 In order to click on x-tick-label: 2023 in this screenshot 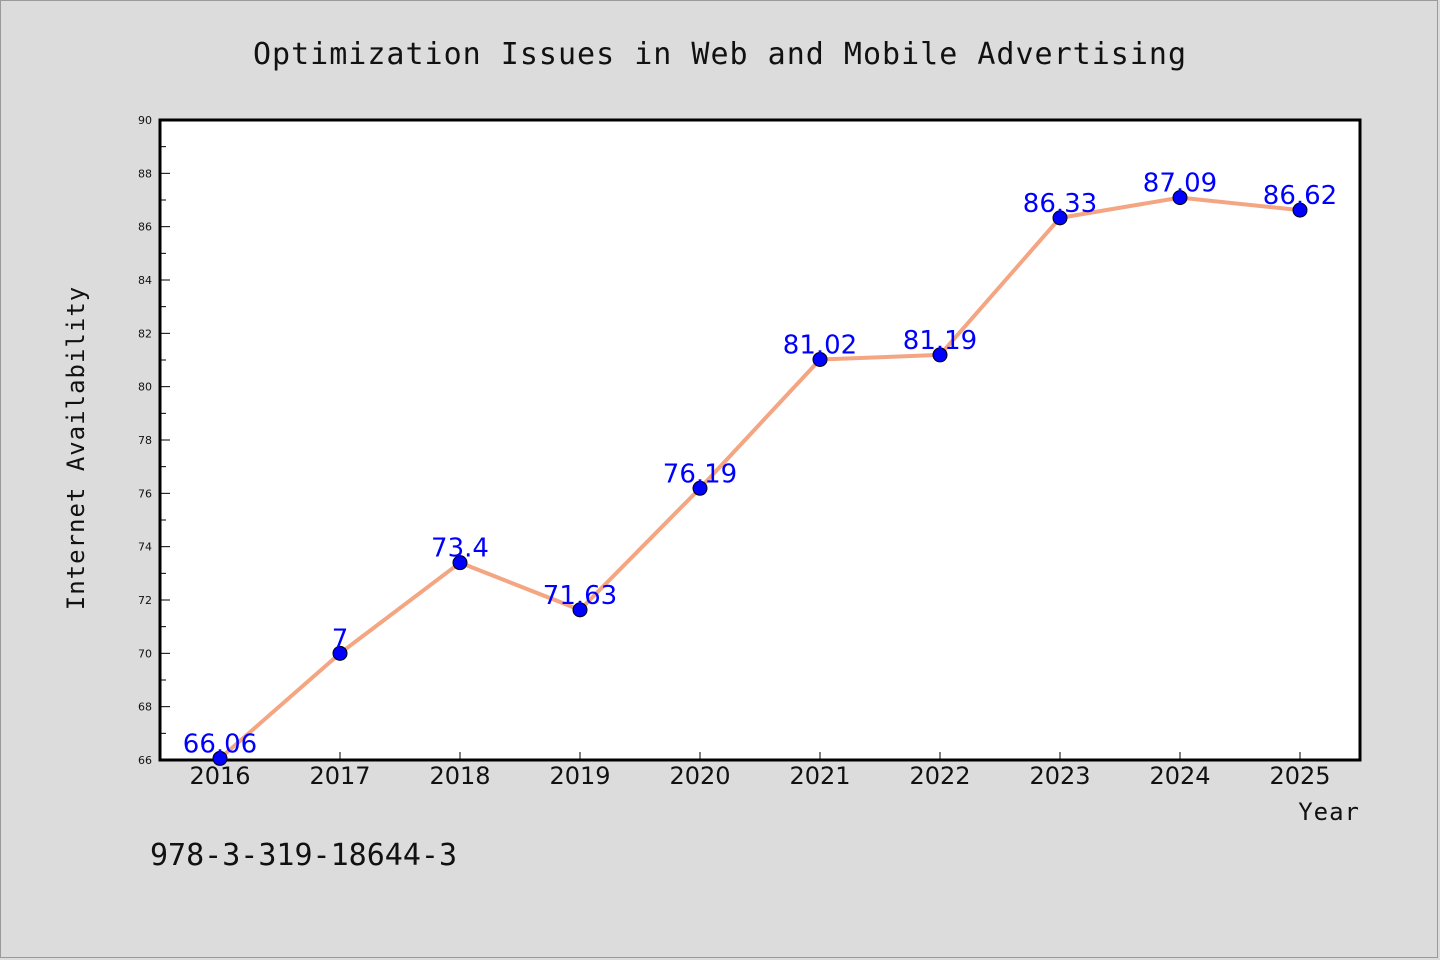, I will do `click(1059, 776)`.